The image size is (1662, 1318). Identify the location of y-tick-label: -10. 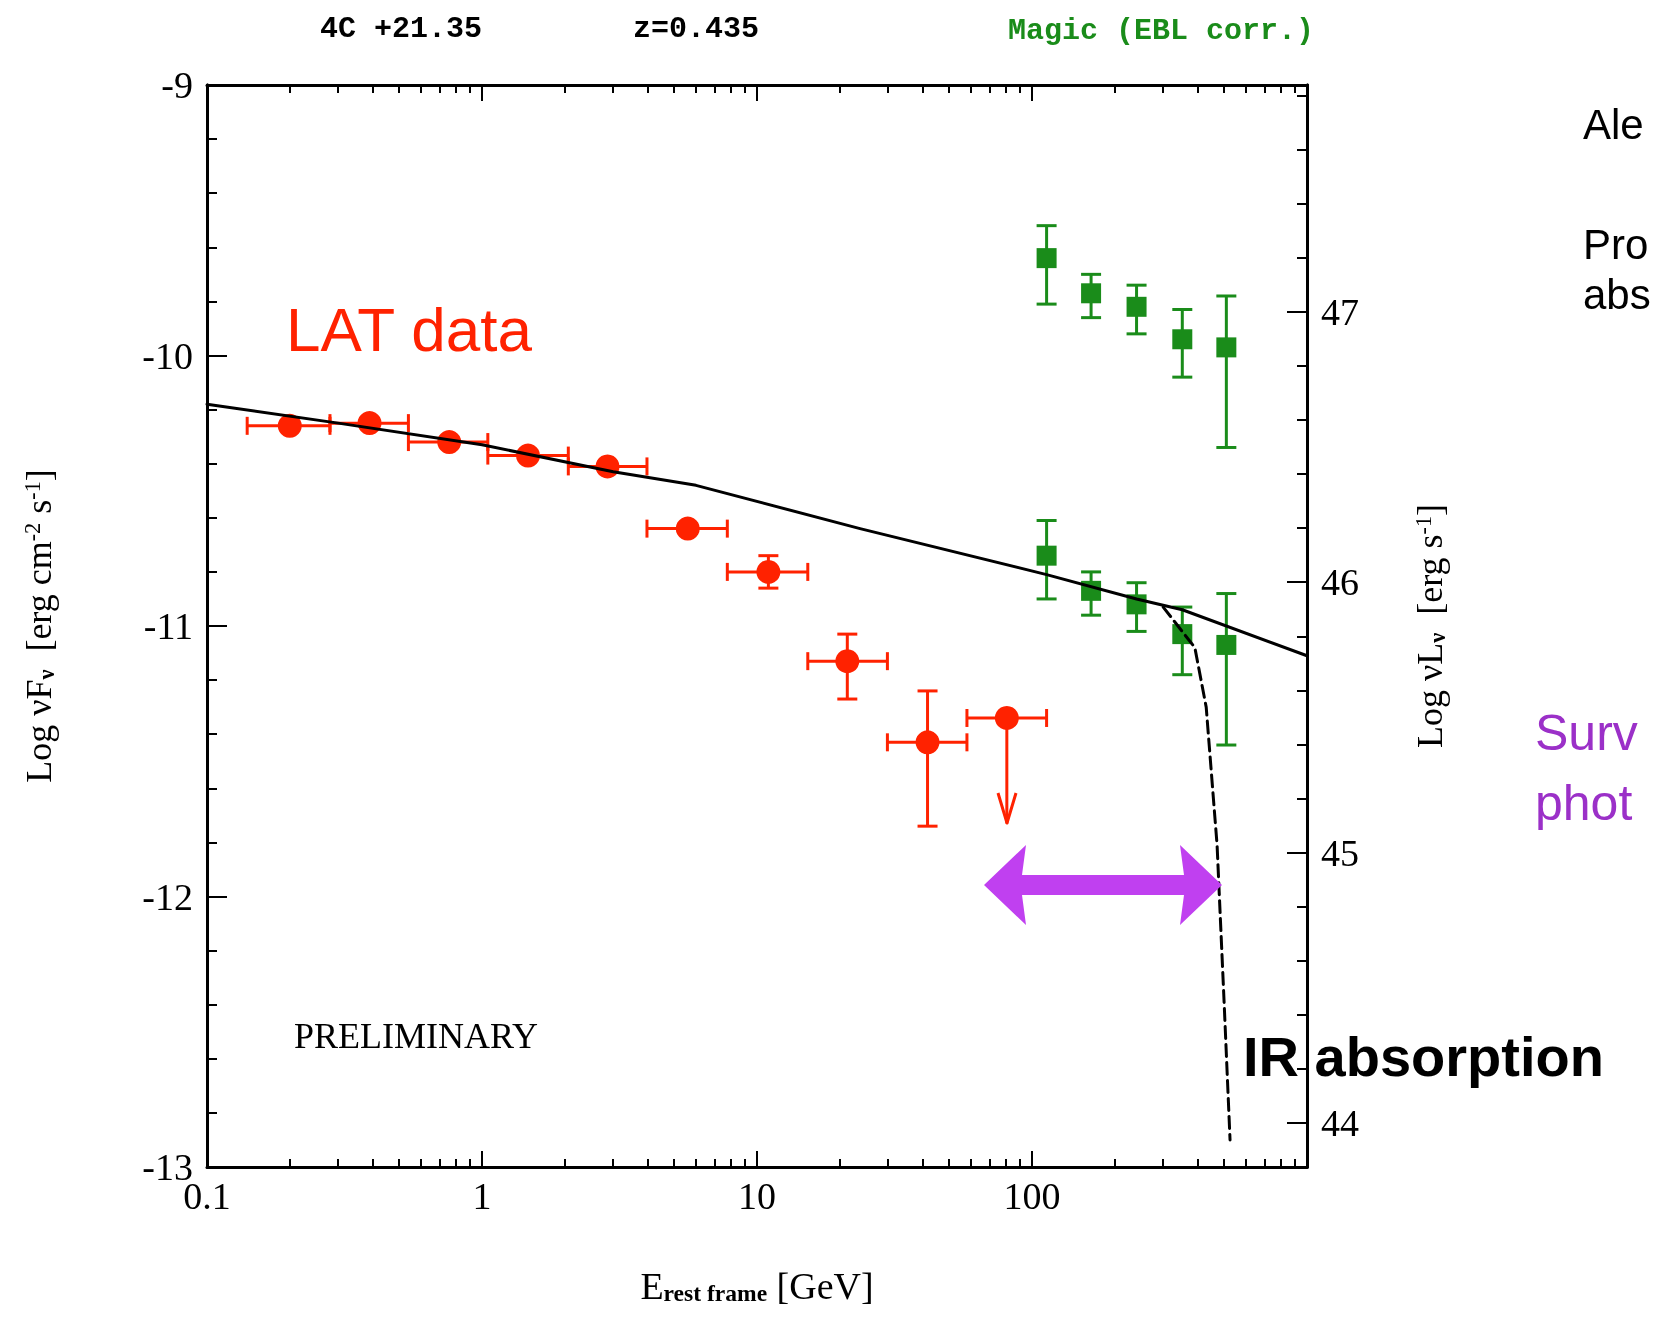
(167, 355).